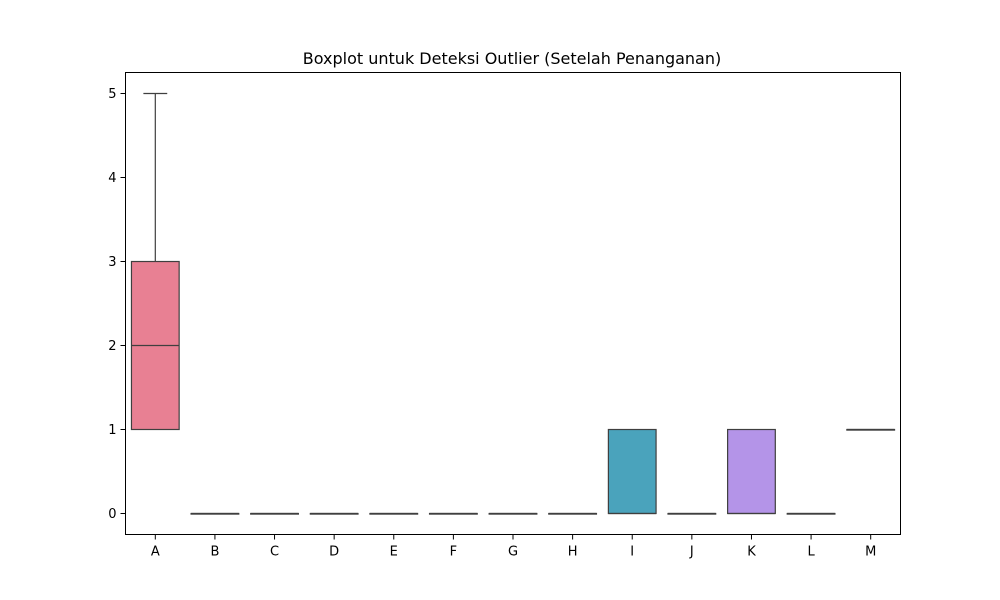 This screenshot has width=1000, height=600. I want to click on box-I, so click(632, 471).